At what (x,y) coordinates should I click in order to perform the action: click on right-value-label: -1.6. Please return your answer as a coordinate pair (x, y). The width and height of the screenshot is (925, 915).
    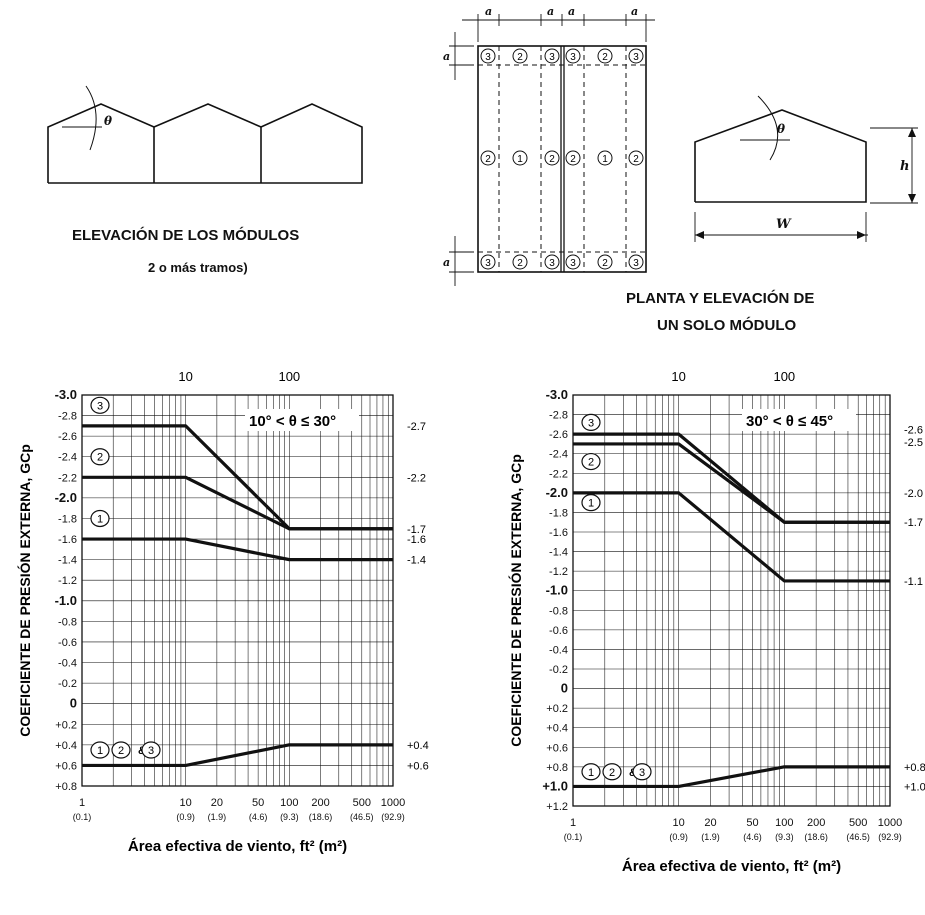
    Looking at the image, I should click on (416, 540).